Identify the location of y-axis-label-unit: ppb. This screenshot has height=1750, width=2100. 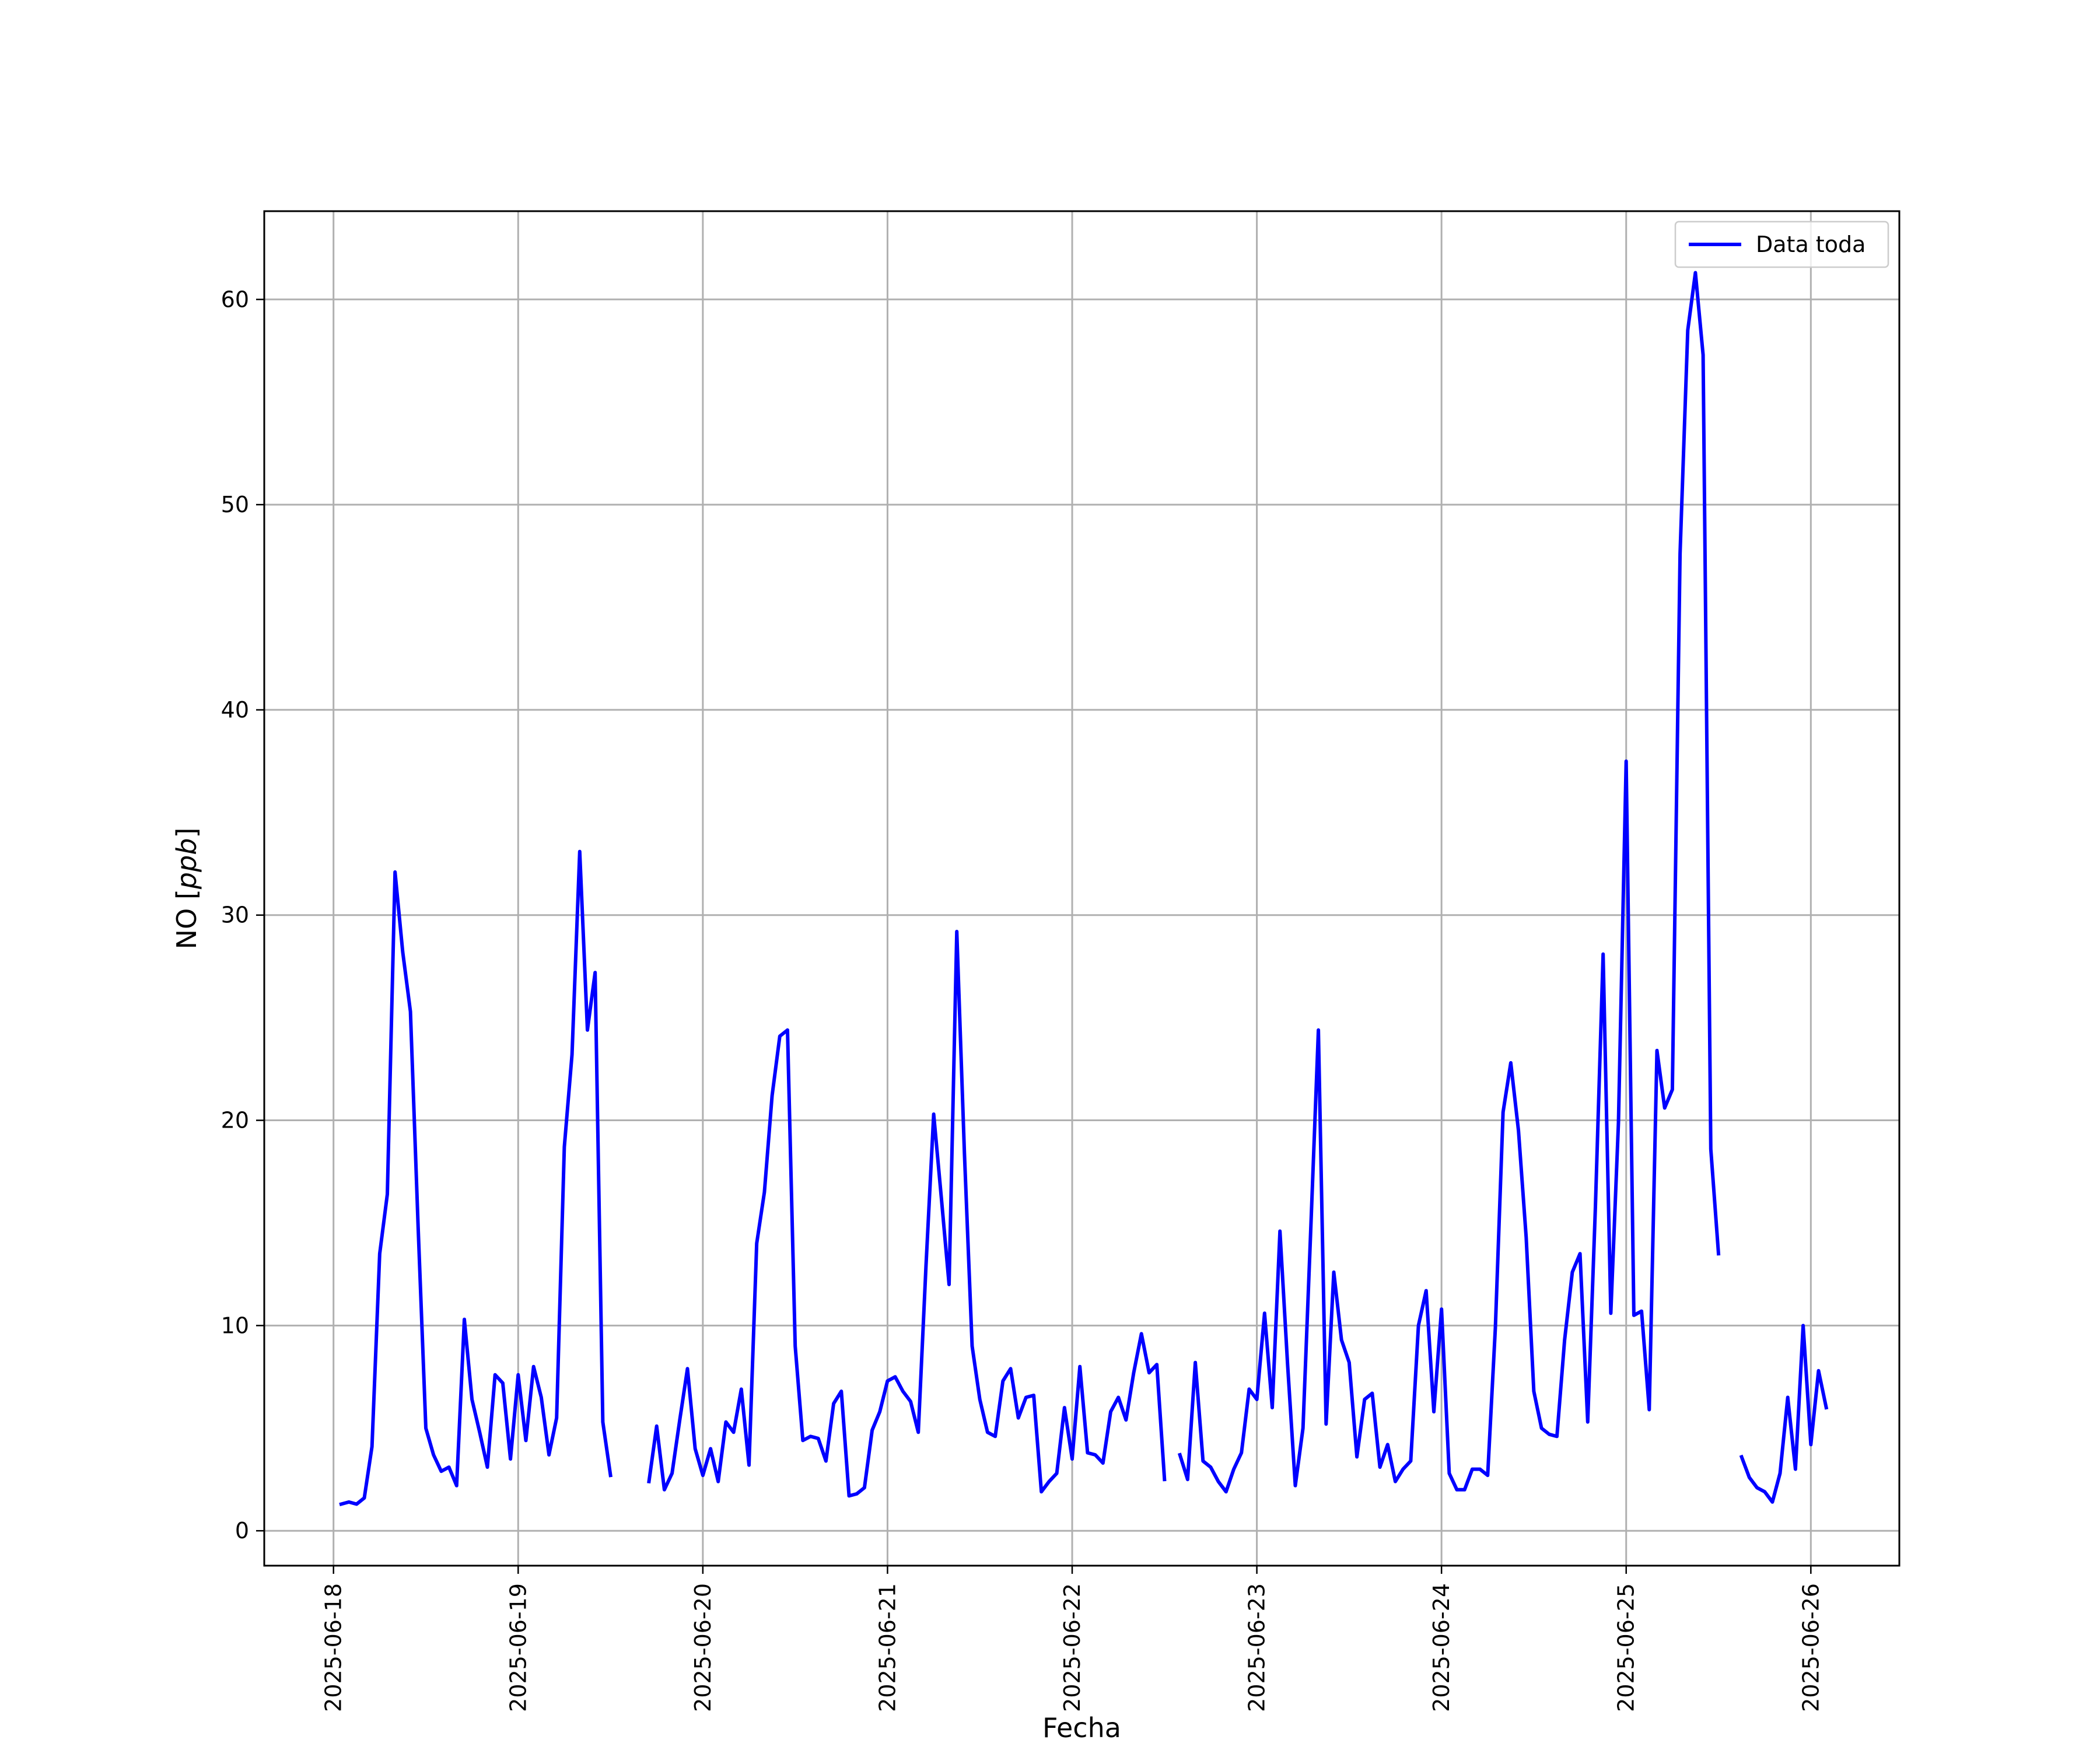
(187, 864).